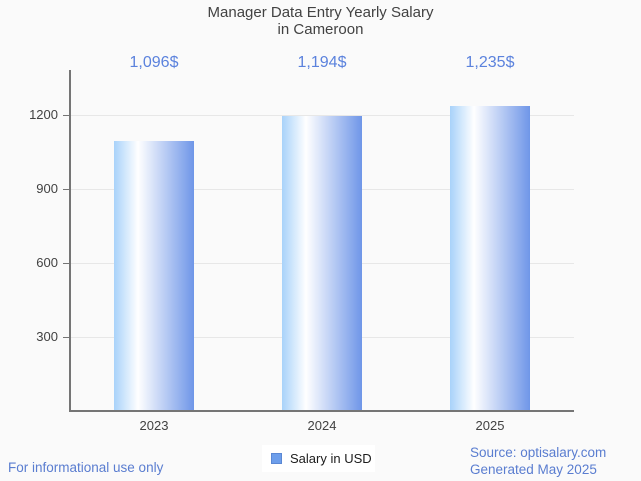 The image size is (641, 481). What do you see at coordinates (490, 258) in the screenshot?
I see `bar-2025` at bounding box center [490, 258].